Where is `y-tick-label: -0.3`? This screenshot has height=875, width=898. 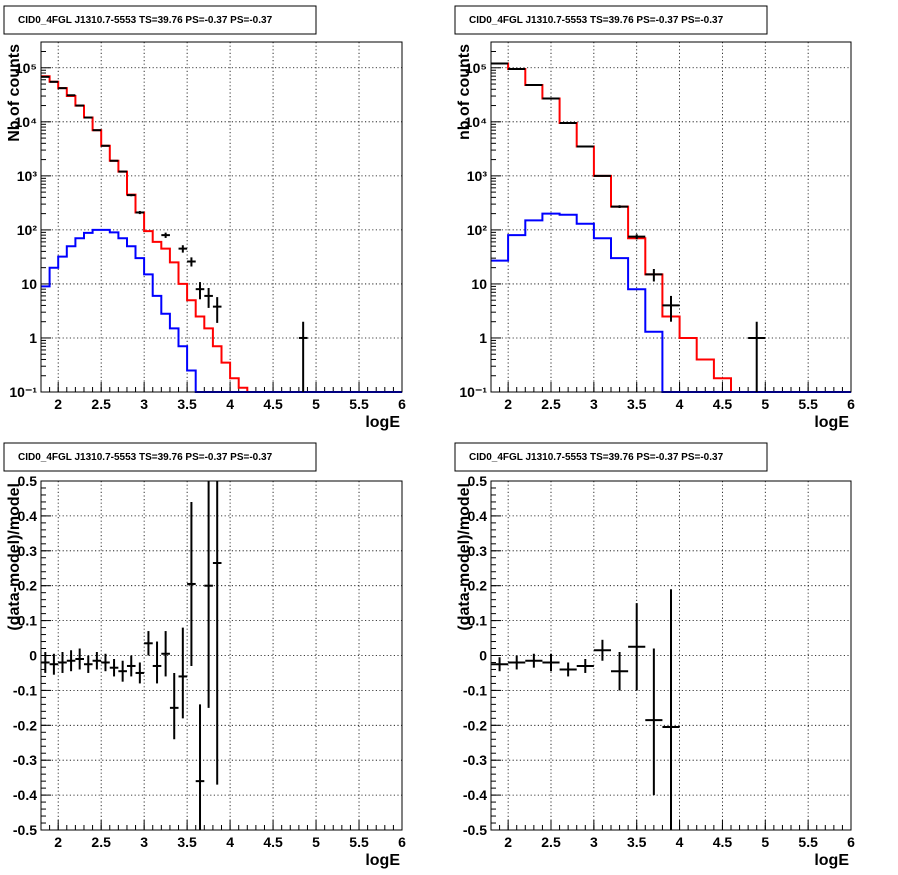
y-tick-label: -0.3 is located at coordinates (25, 760).